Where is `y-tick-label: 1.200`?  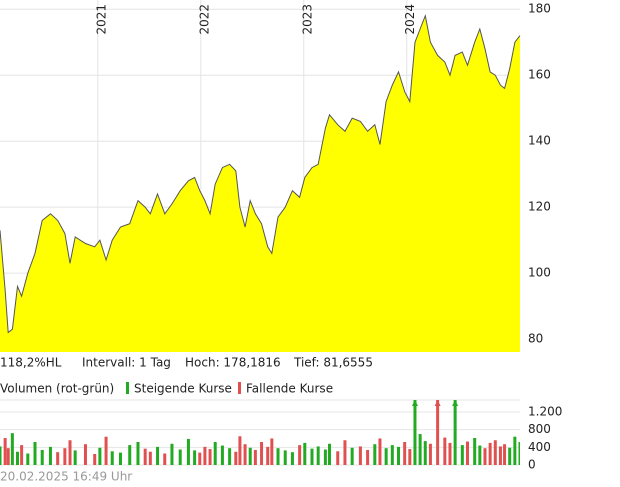
y-tick-label: 1.200 is located at coordinates (545, 411).